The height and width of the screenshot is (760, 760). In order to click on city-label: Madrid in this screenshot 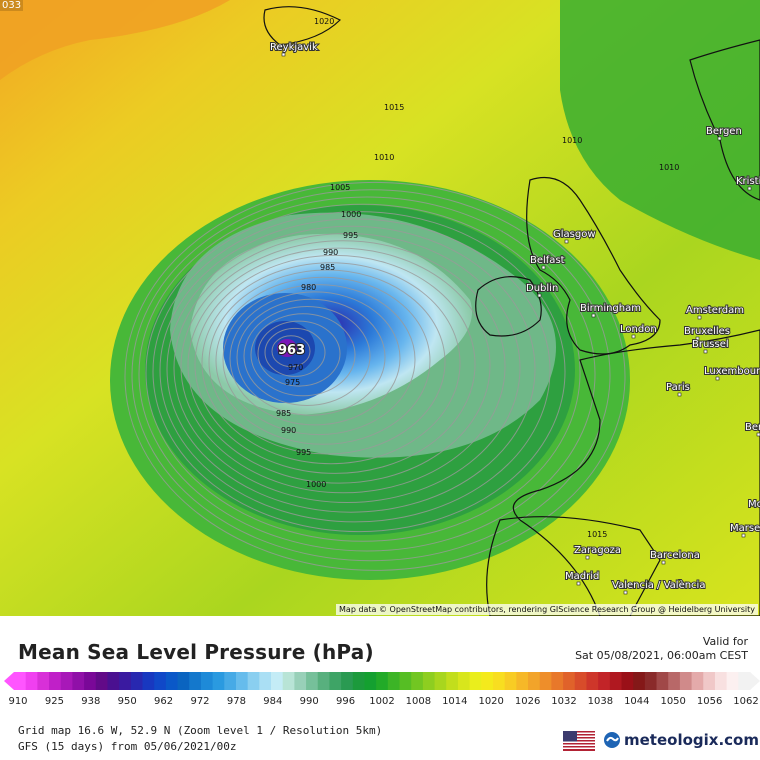, I will do `click(582, 576)`.